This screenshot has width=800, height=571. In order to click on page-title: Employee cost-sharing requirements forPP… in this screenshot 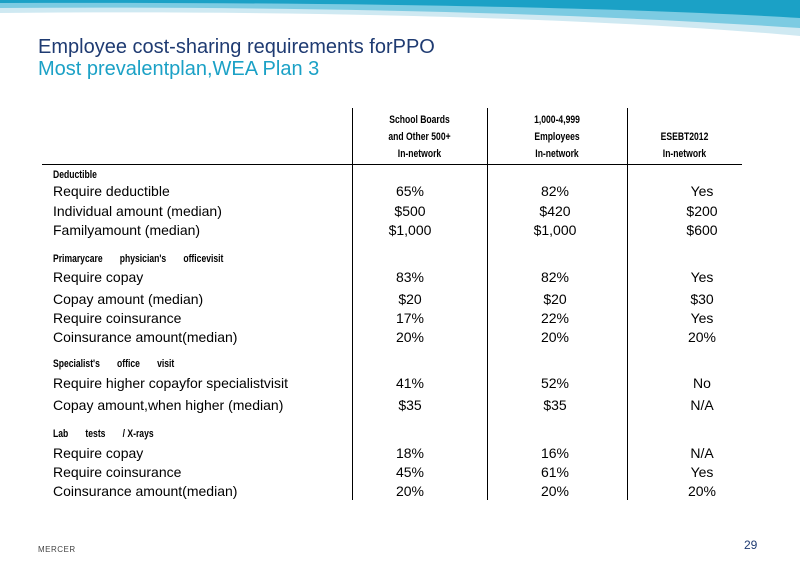, I will do `click(236, 47)`.